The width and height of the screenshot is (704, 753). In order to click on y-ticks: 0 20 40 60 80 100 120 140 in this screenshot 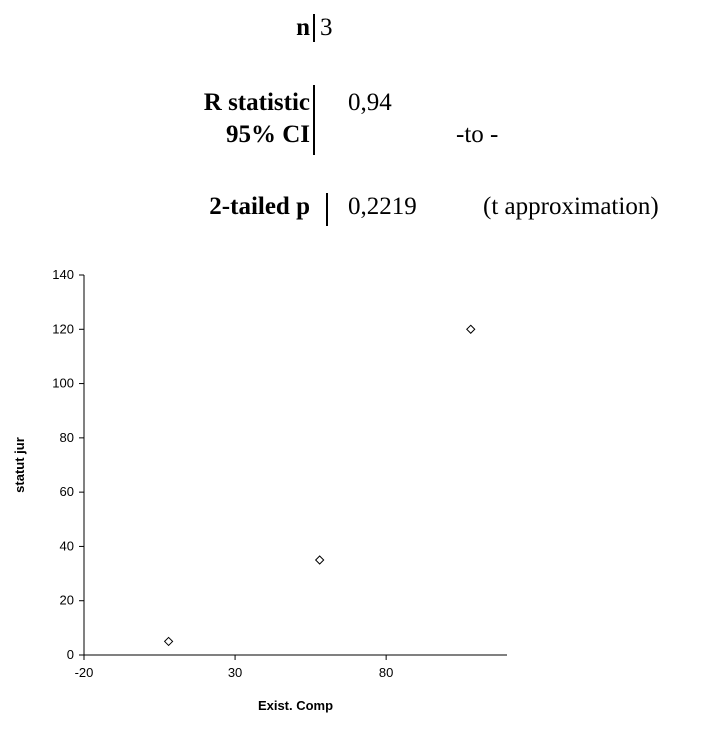, I will do `click(68, 464)`.